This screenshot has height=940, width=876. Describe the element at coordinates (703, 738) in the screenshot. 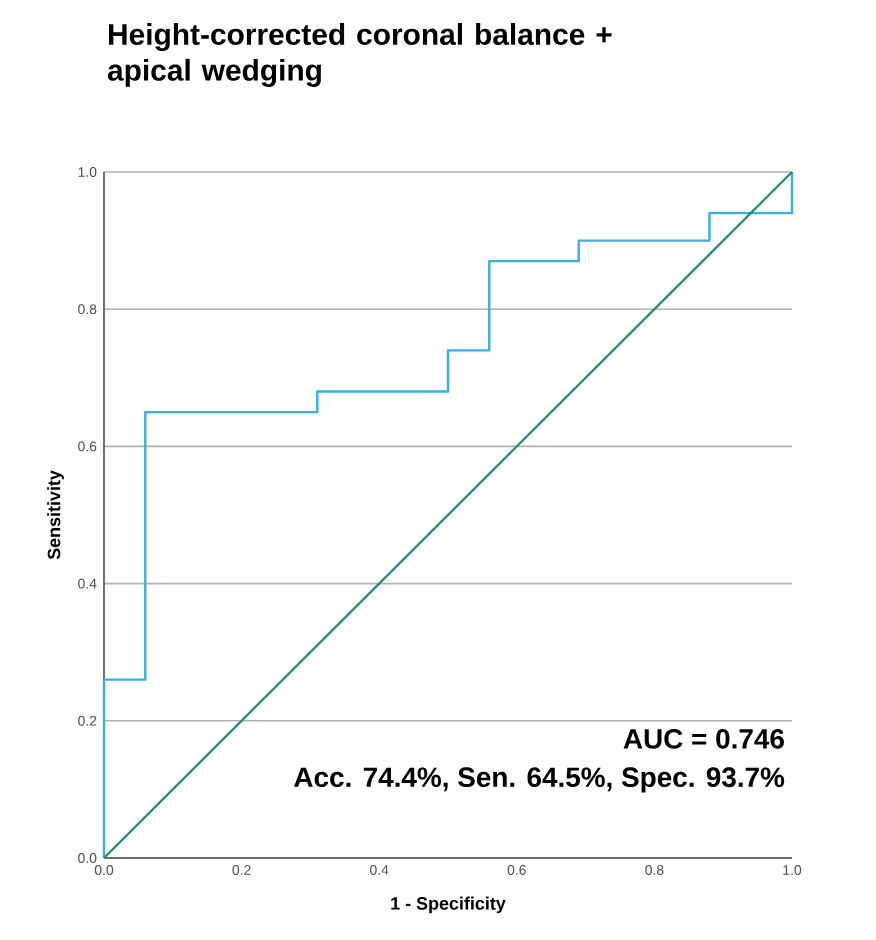

I see `annotation: AUC = 0.746` at that location.